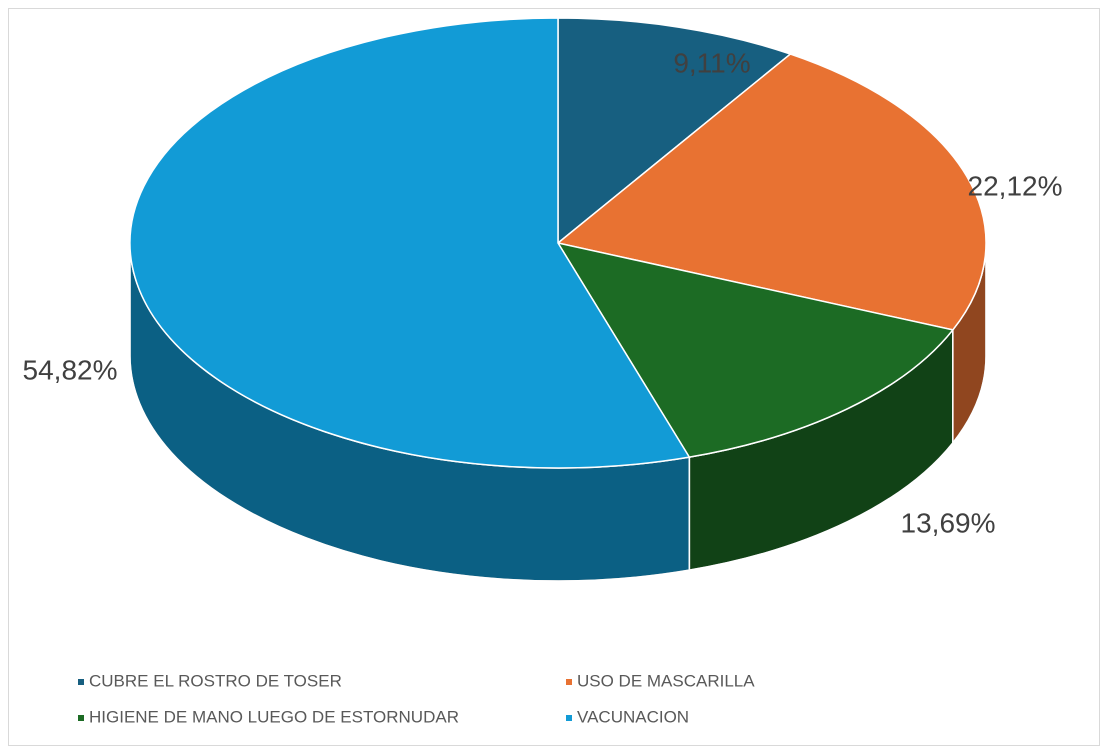 This screenshot has height=747, width=1101. Describe the element at coordinates (274, 716) in the screenshot. I see `legend-label: HIGIENE DE MANO LUEGO DE ESTORNUDAR` at that location.